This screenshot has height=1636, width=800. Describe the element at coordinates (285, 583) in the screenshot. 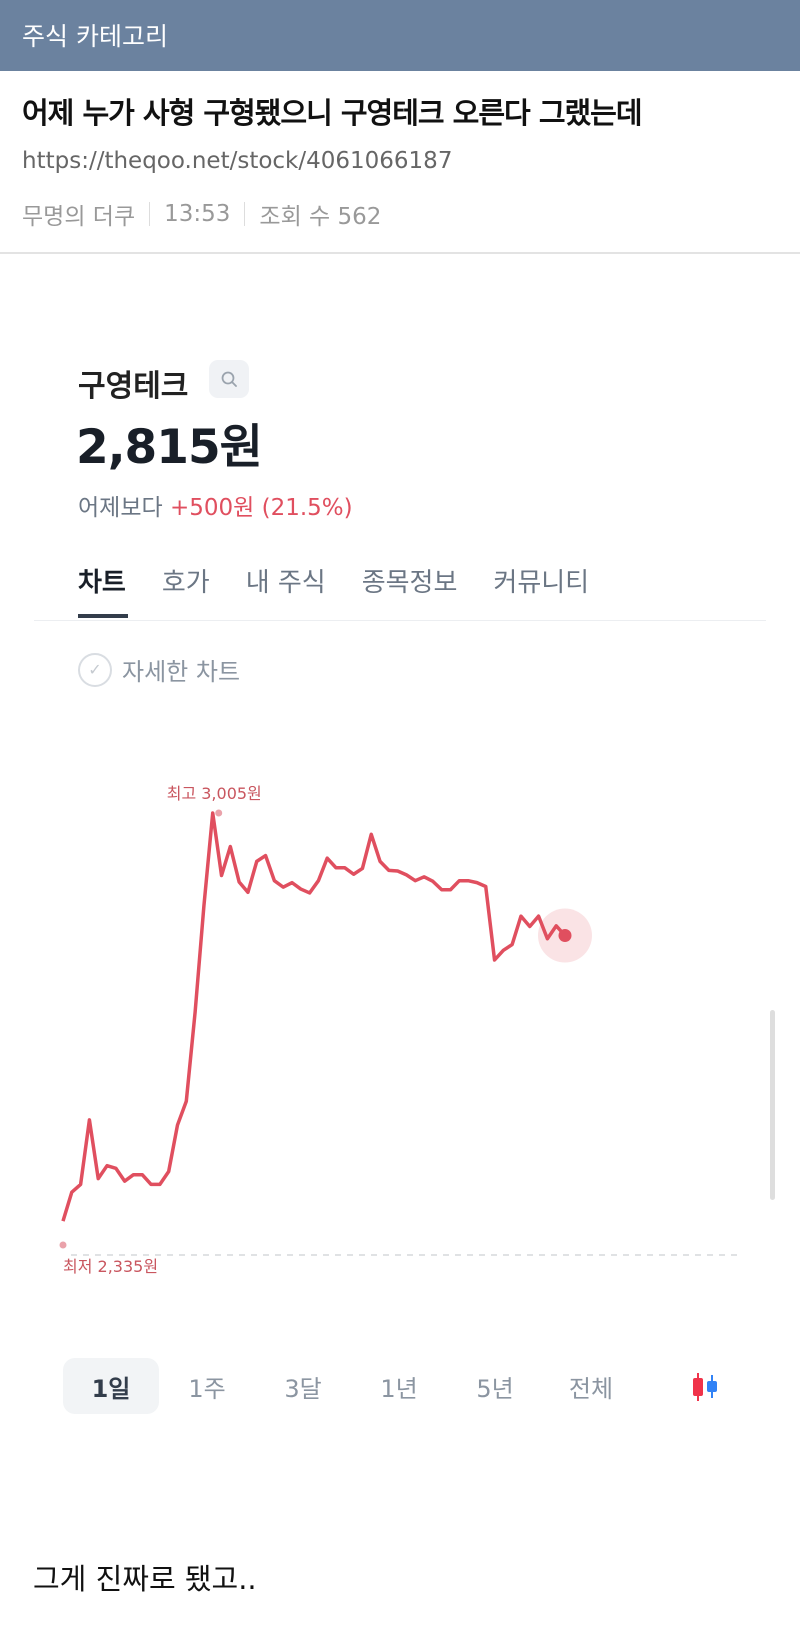

I see `tab-my-stock: 내 주식` at that location.